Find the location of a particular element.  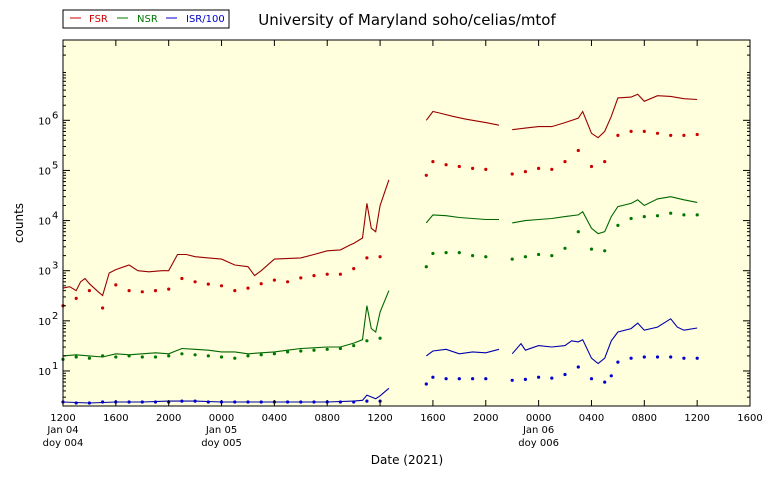

y-tick-label: 10 is located at coordinates (44, 372).